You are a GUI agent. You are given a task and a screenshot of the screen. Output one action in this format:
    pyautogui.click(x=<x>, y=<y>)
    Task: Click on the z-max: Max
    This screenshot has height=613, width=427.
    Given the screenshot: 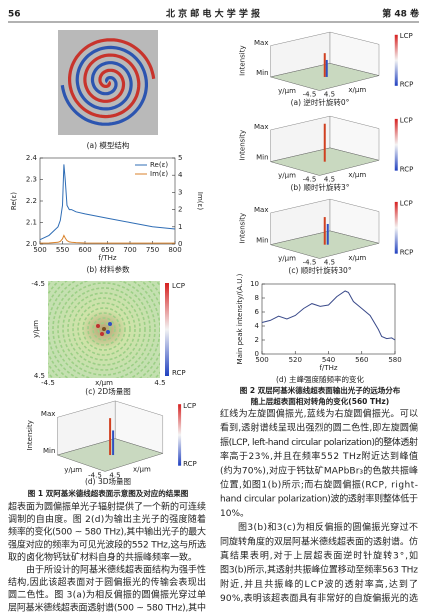 What is the action you would take?
    pyautogui.click(x=261, y=43)
    